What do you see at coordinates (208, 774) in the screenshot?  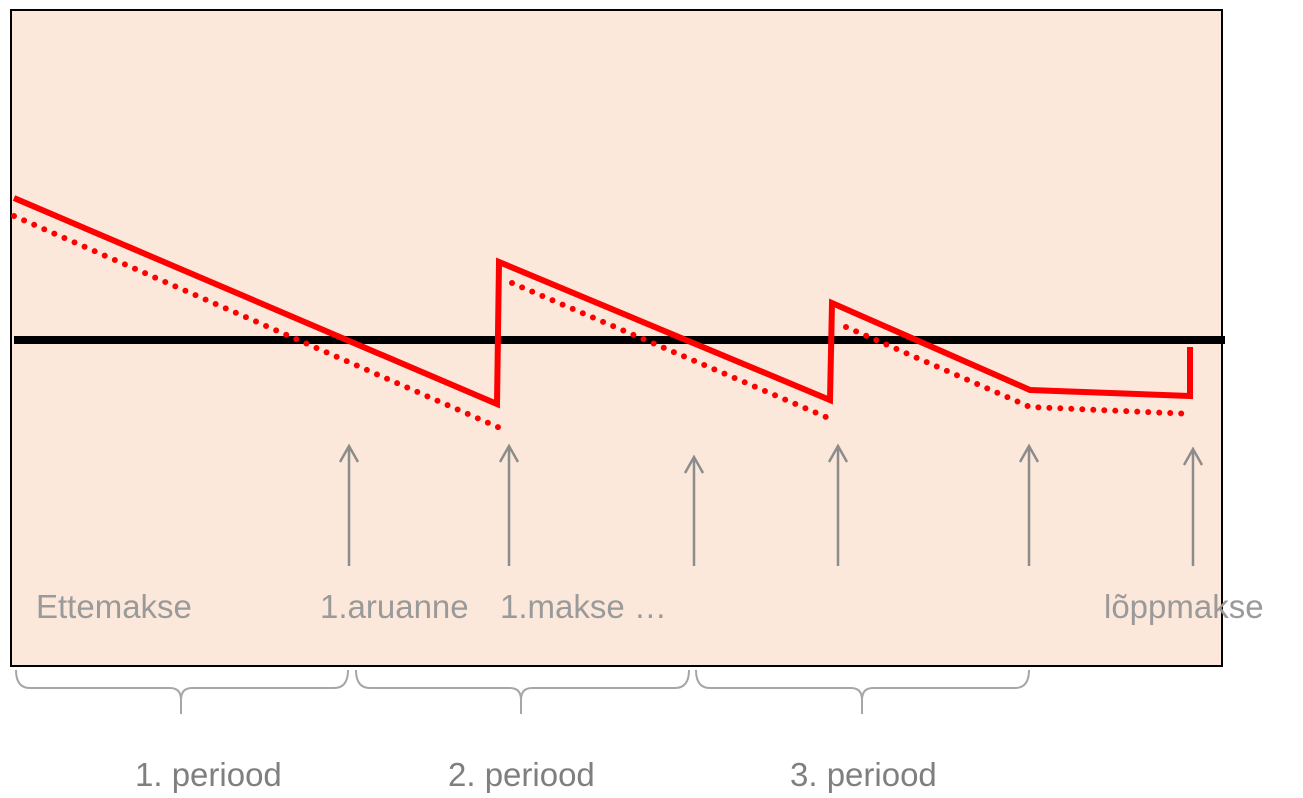 I see `period-label-1: 1. periood` at bounding box center [208, 774].